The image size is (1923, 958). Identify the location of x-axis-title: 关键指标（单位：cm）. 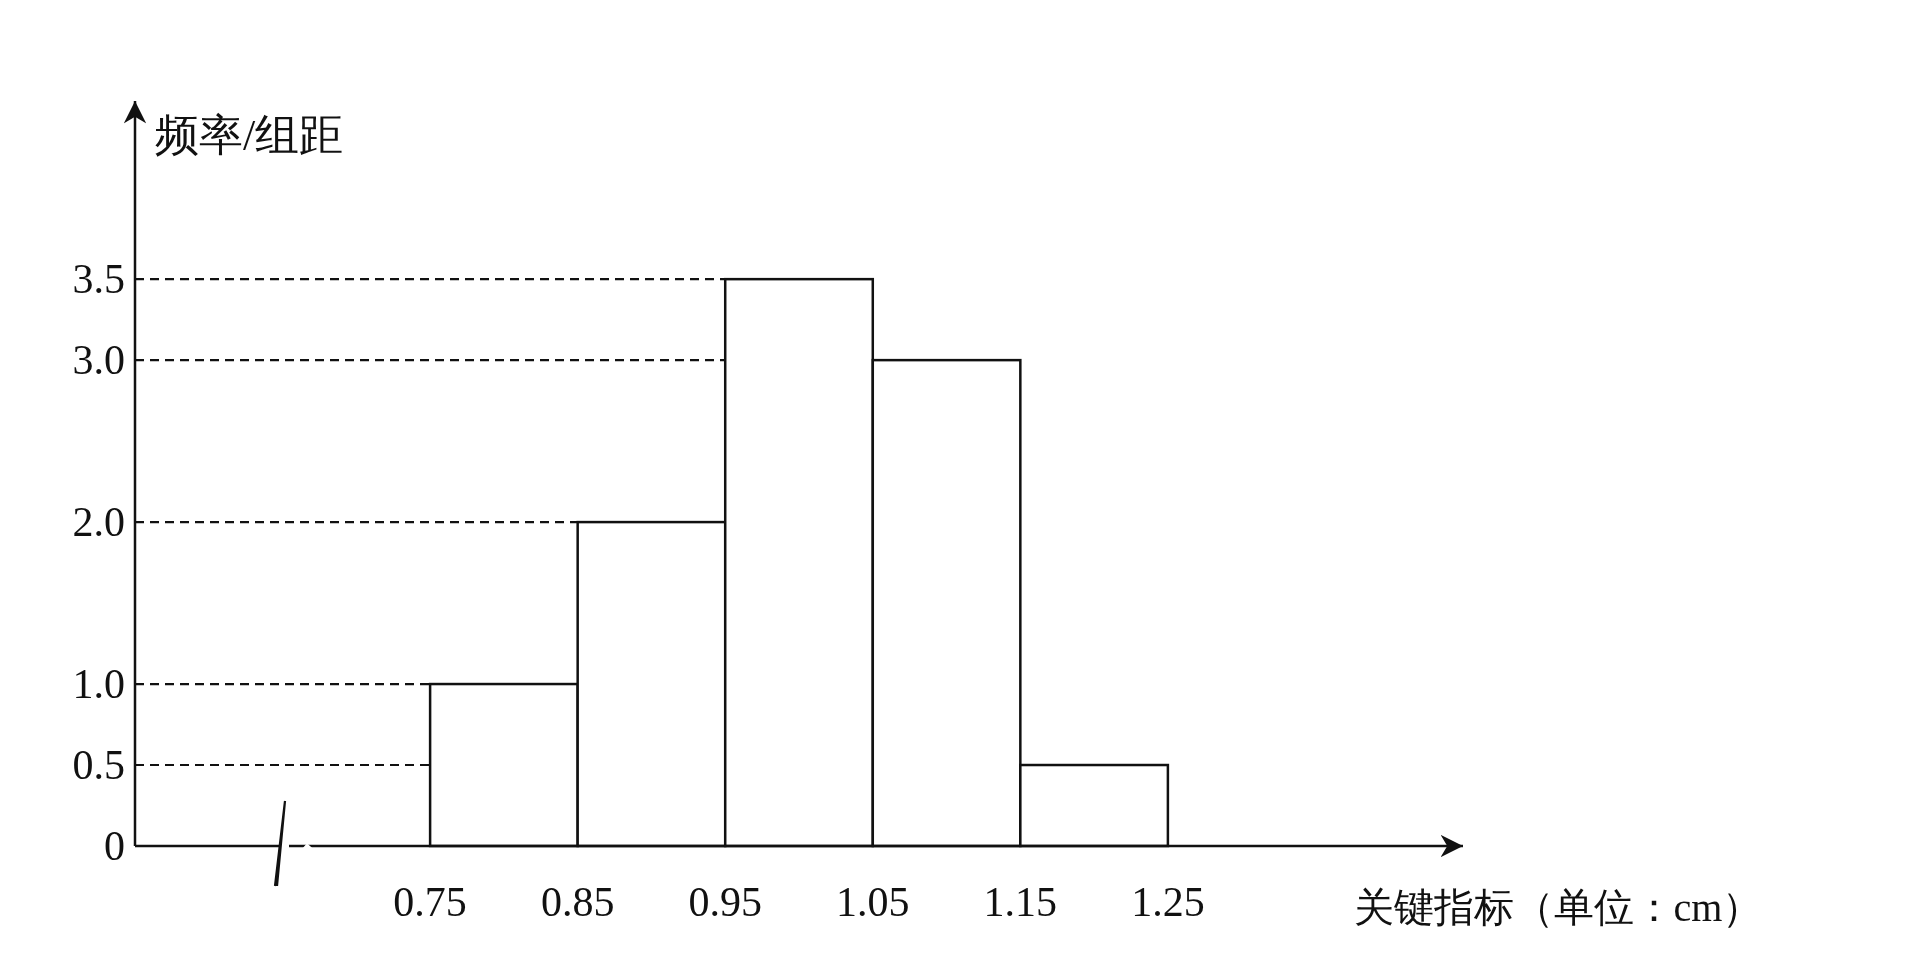
(1558, 907).